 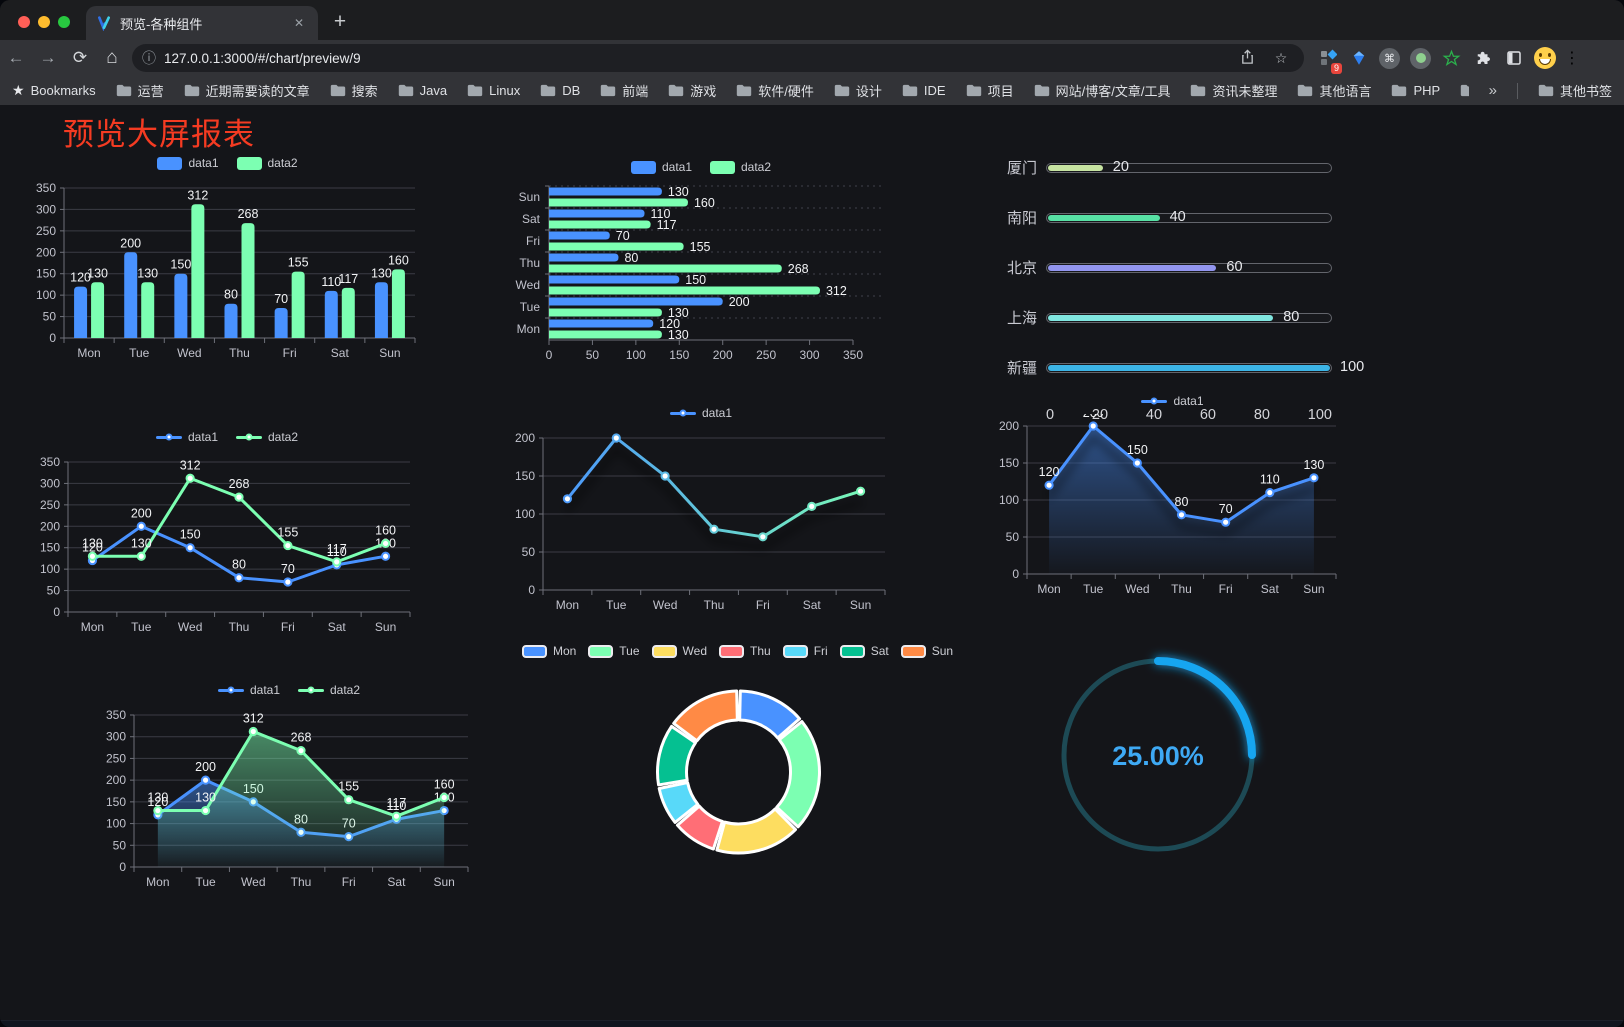 What do you see at coordinates (54, 90) in the screenshot?
I see `bookmarks-root: ★ Bookmarks` at bounding box center [54, 90].